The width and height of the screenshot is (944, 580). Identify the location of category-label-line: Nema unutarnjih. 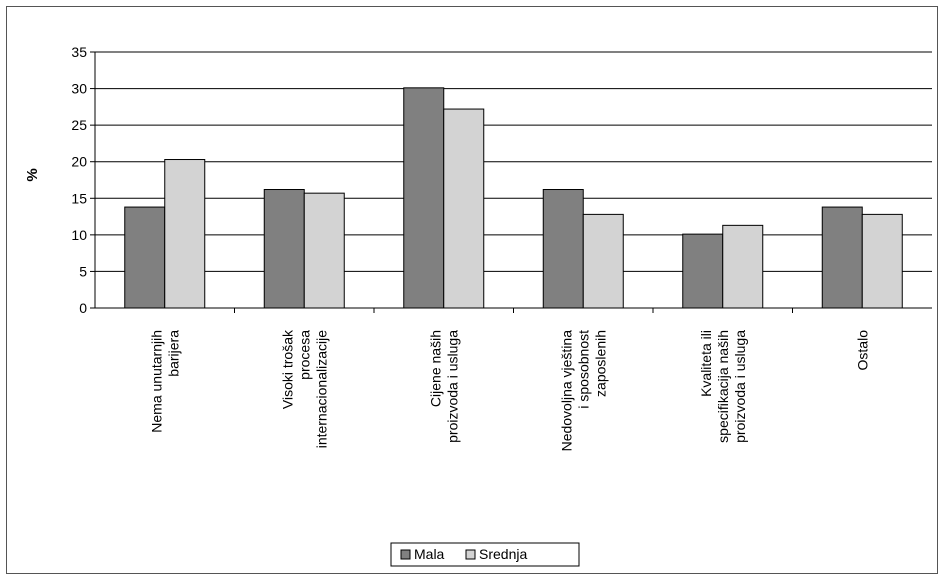
(156, 381).